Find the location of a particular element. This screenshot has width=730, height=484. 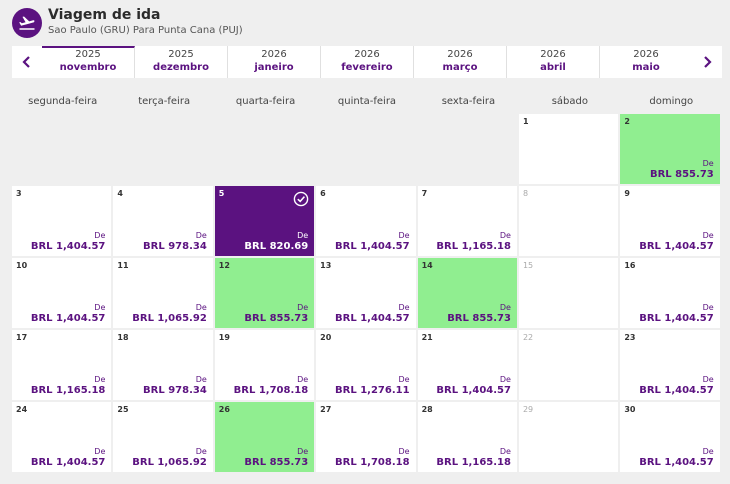

month-name: março is located at coordinates (460, 67).